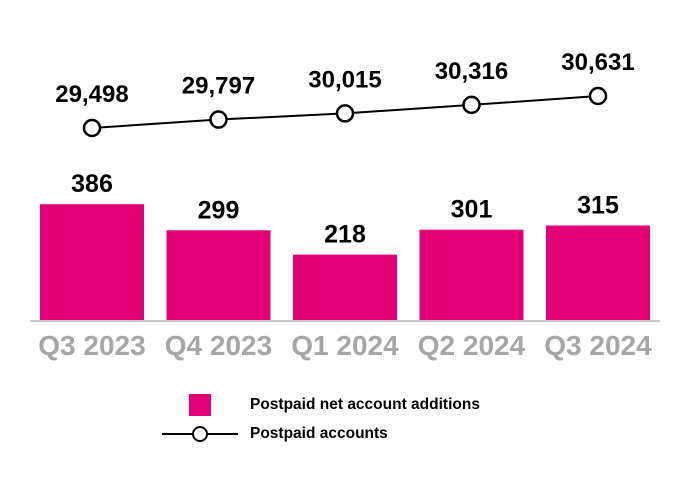 Image resolution: width=690 pixels, height=480 pixels. Describe the element at coordinates (218, 119) in the screenshot. I see `line-marker-q4-2023` at that location.